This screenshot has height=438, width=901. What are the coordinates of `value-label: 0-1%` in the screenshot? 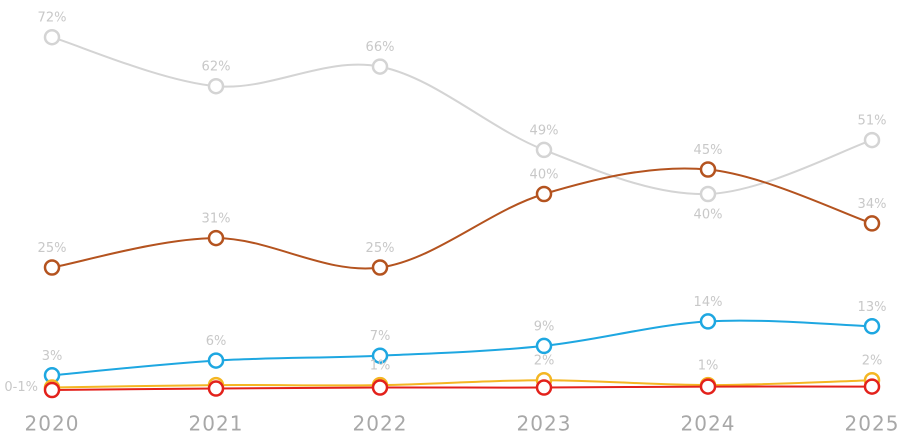 It's located at (21, 387).